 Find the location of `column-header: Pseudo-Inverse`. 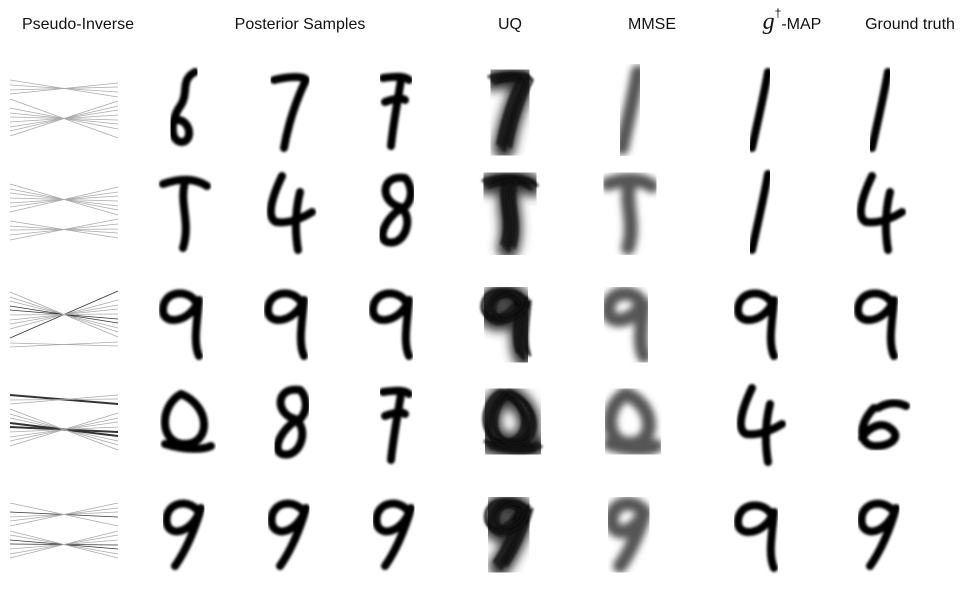

column-header: Pseudo-Inverse is located at coordinates (78, 24).